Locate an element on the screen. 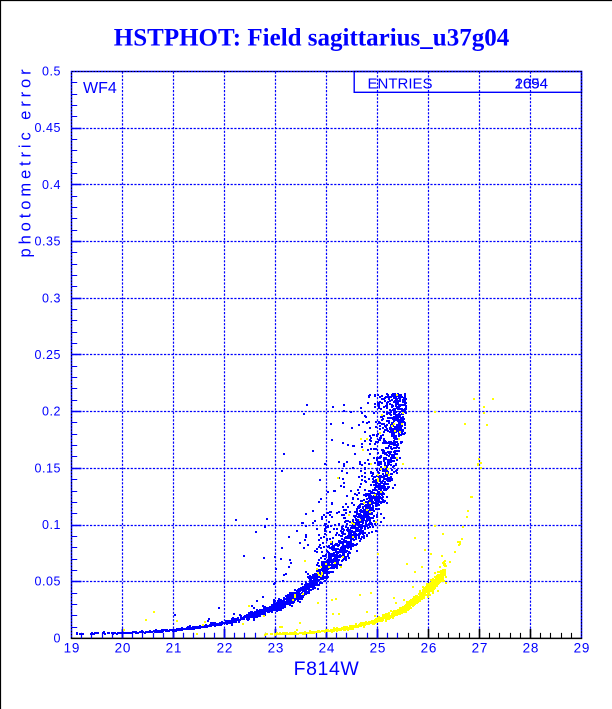  svg-text: 0.25 is located at coordinates (47, 355).